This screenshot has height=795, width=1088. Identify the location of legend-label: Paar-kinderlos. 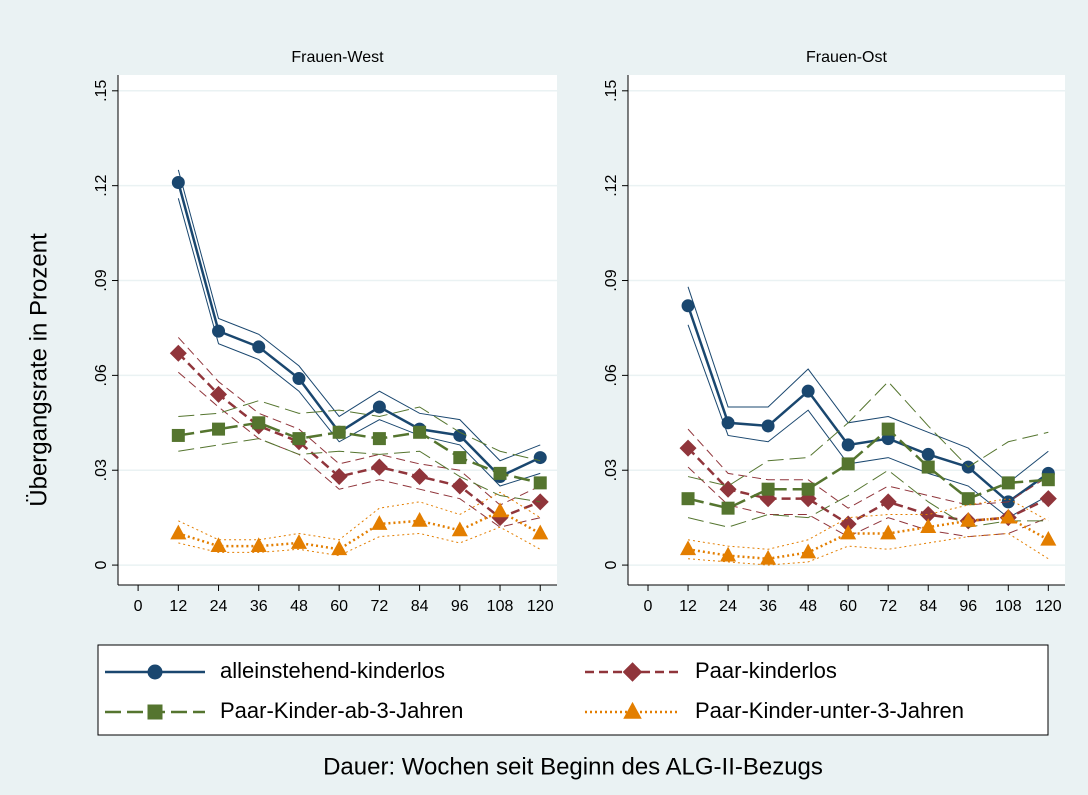
(766, 670).